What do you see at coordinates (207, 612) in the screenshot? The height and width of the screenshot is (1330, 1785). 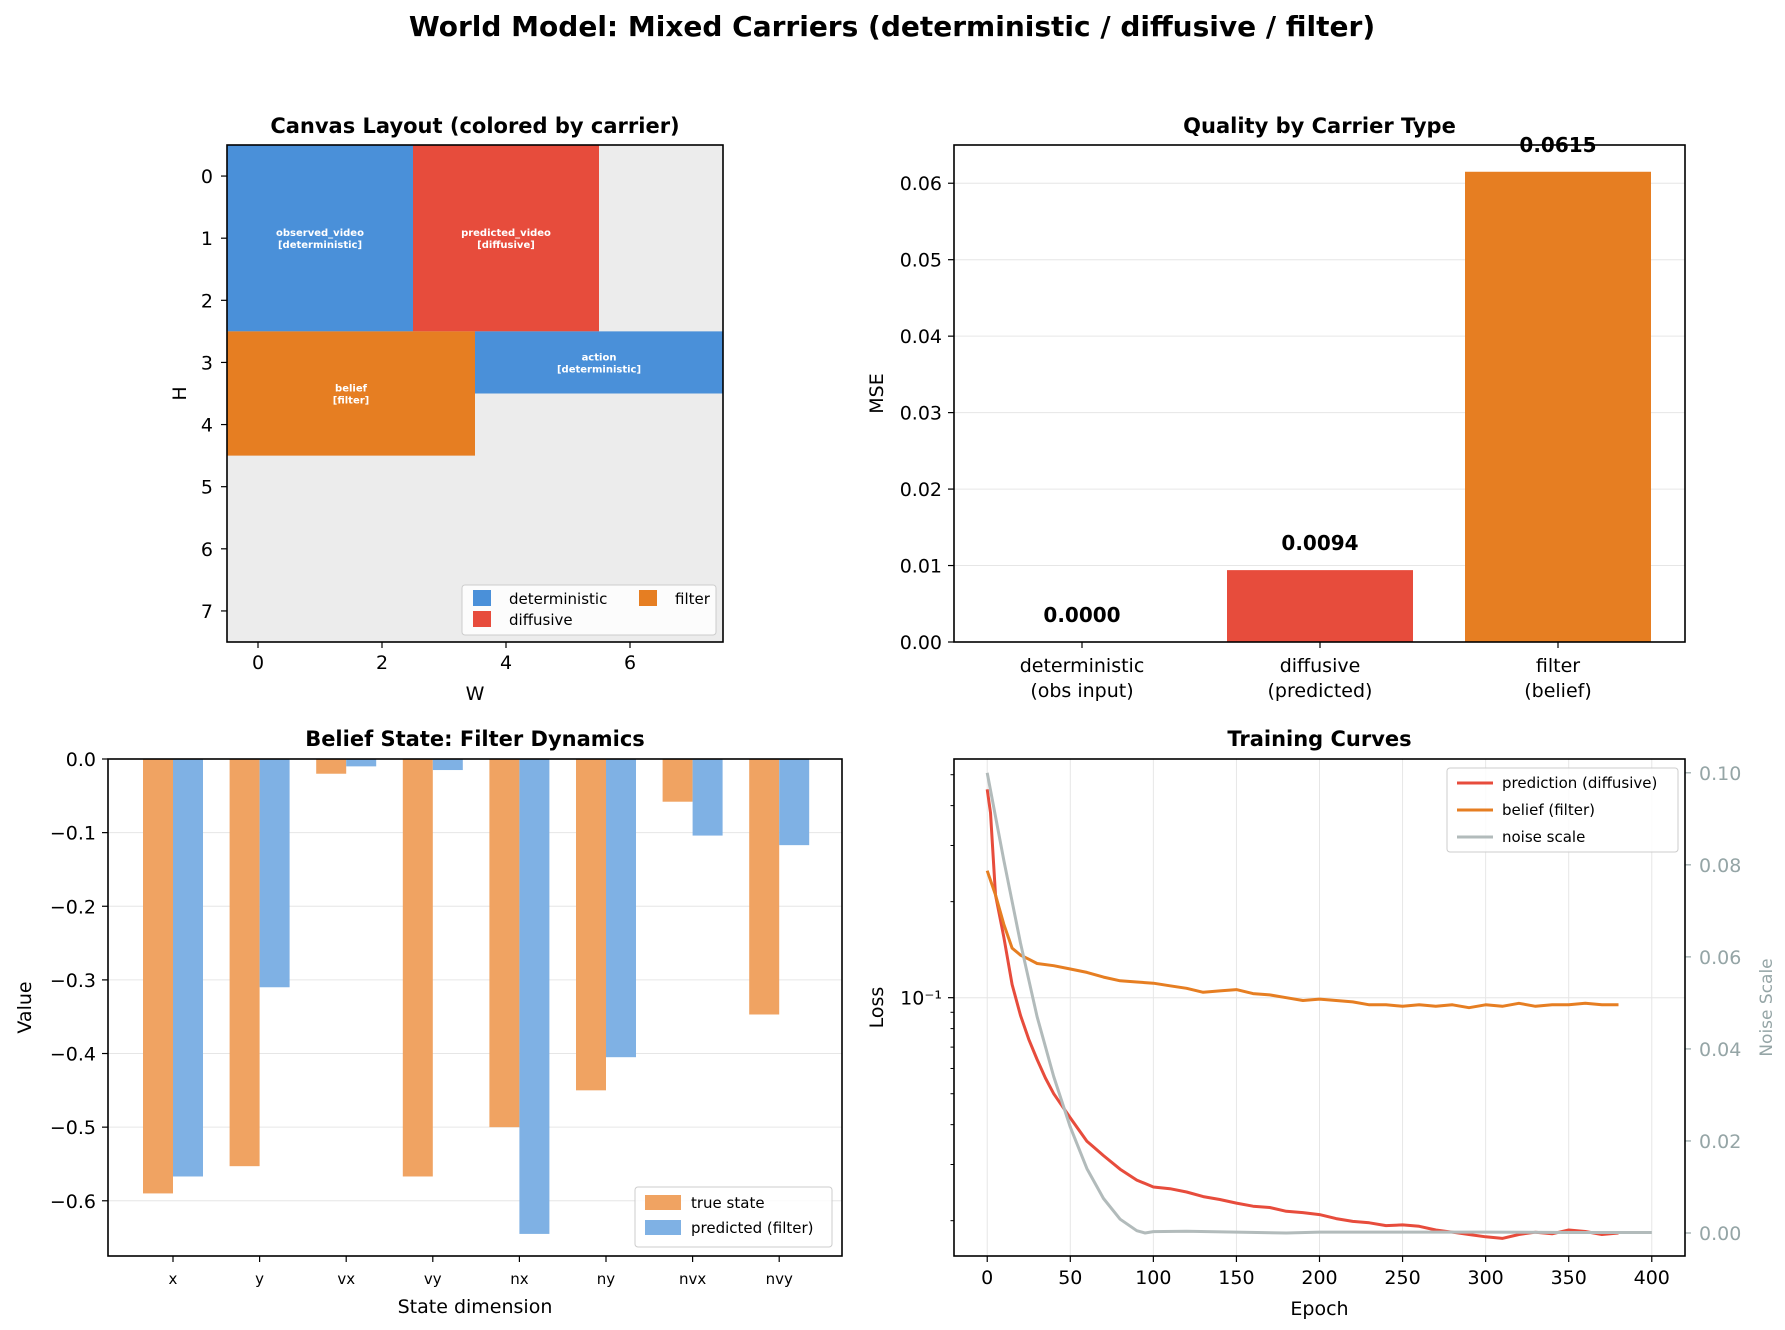 I see `y-tick-label: 7` at bounding box center [207, 612].